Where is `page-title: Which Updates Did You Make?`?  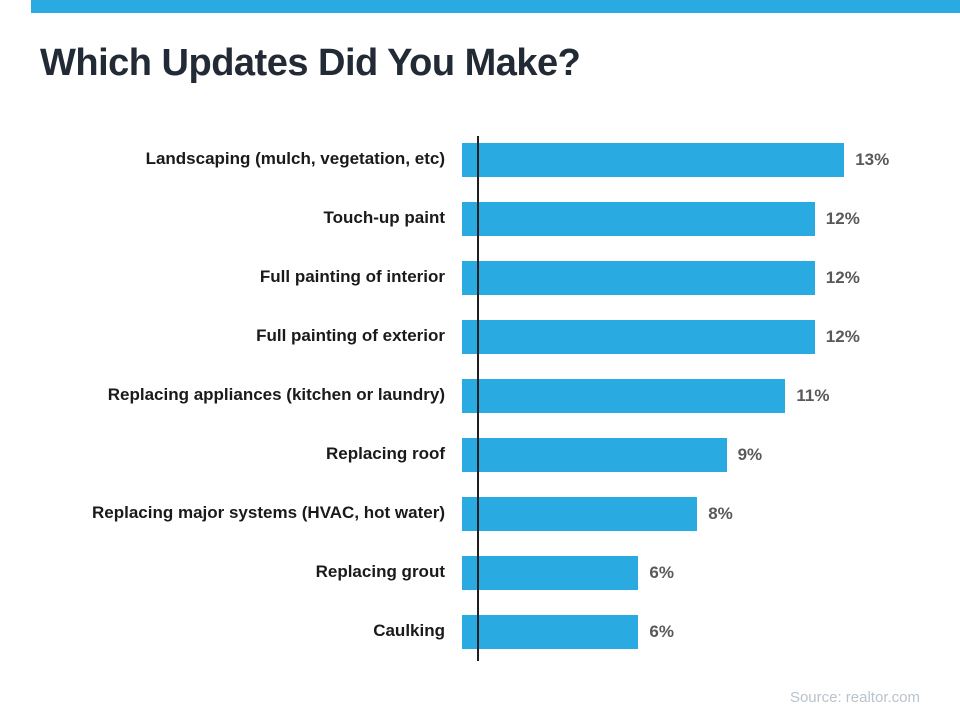
page-title: Which Updates Did You Make? is located at coordinates (310, 63).